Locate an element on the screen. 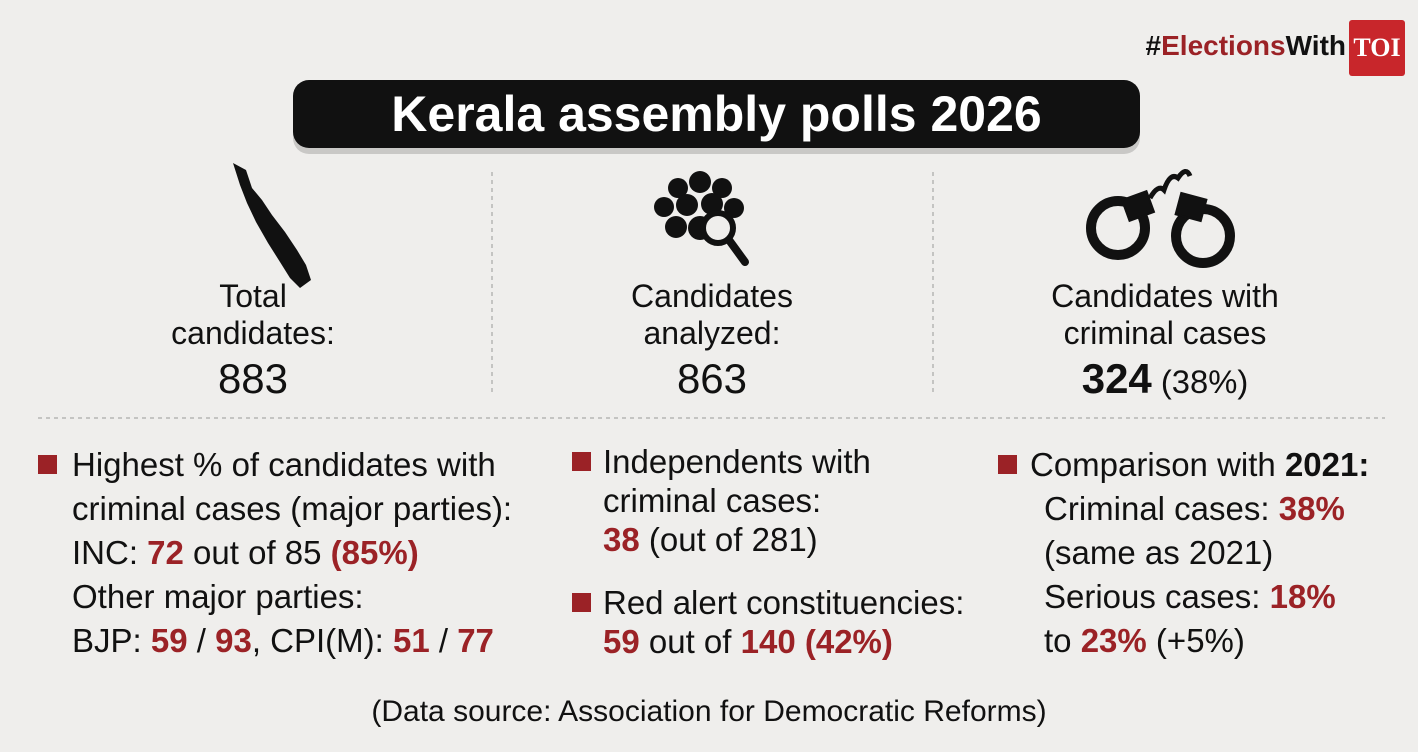 Image resolution: width=1418 pixels, height=752 pixels. text-segment: 863 is located at coordinates (712, 378).